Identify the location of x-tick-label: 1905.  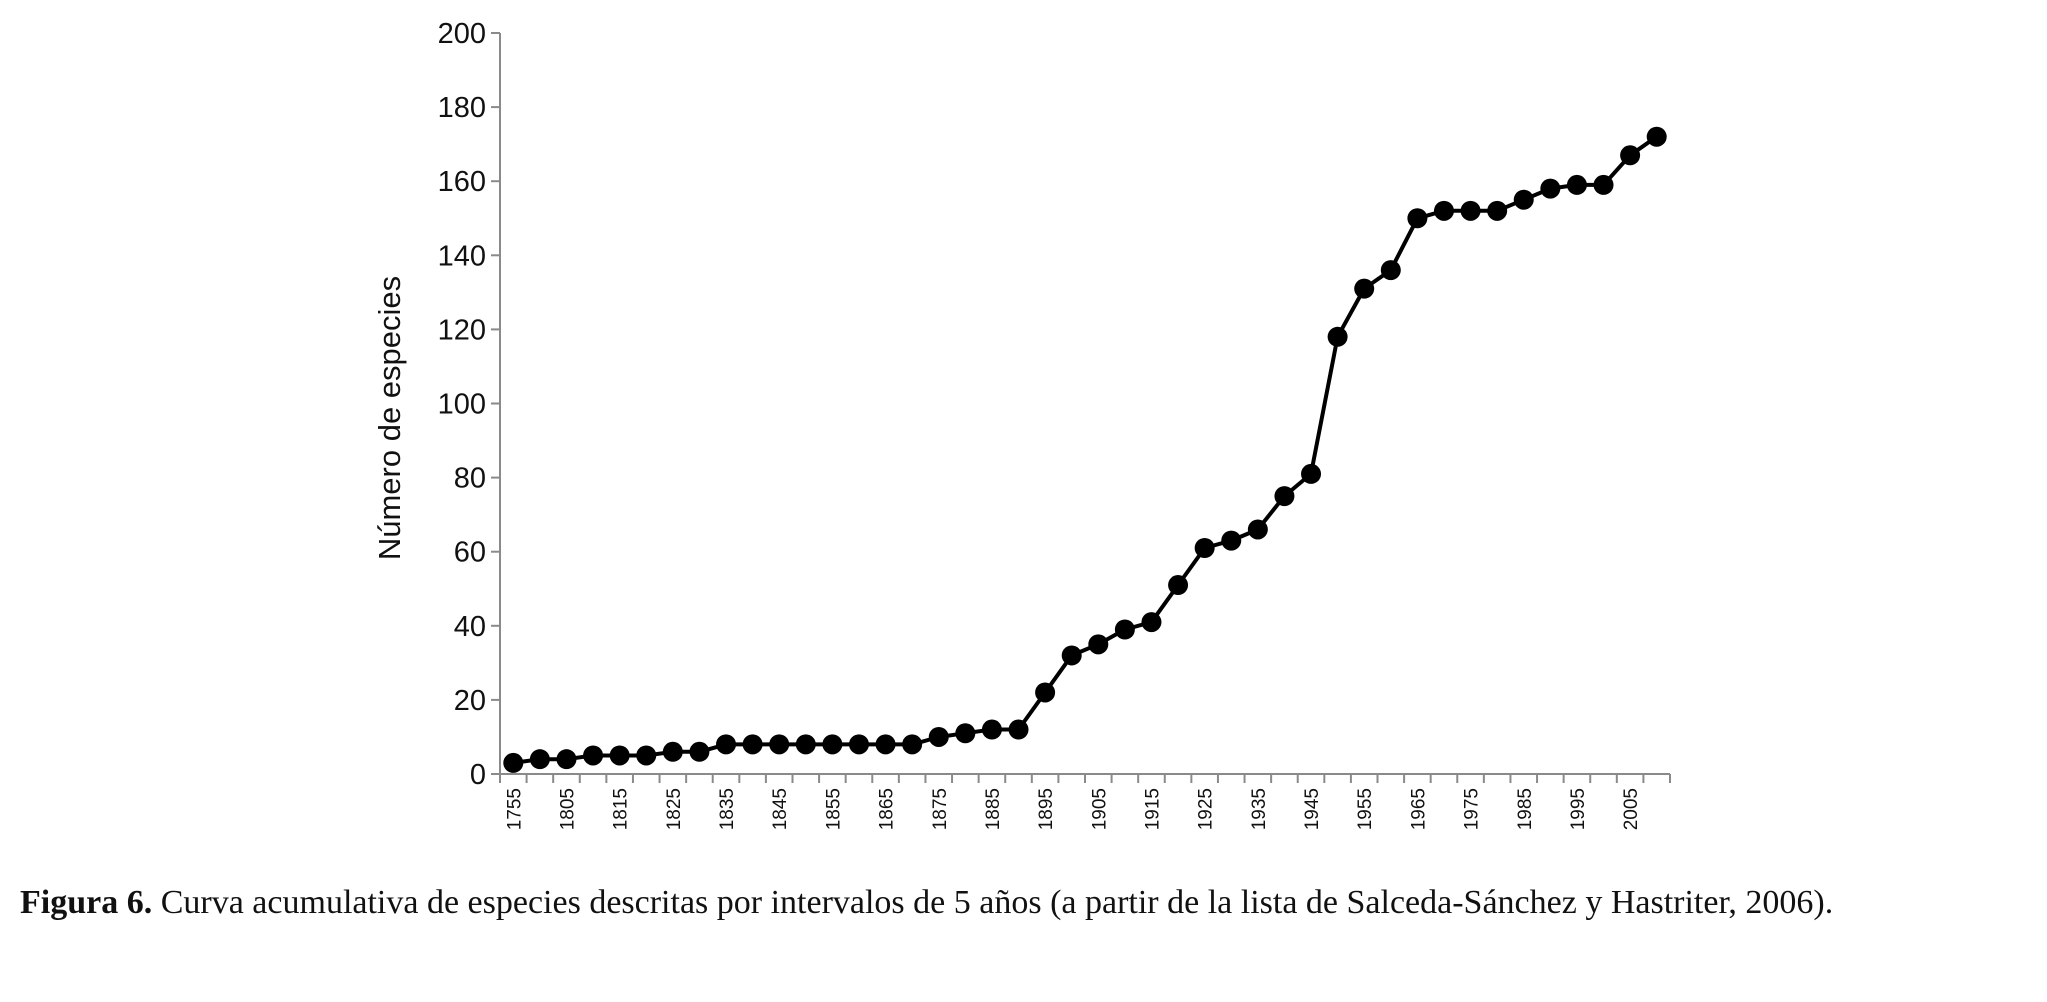
(1099, 809).